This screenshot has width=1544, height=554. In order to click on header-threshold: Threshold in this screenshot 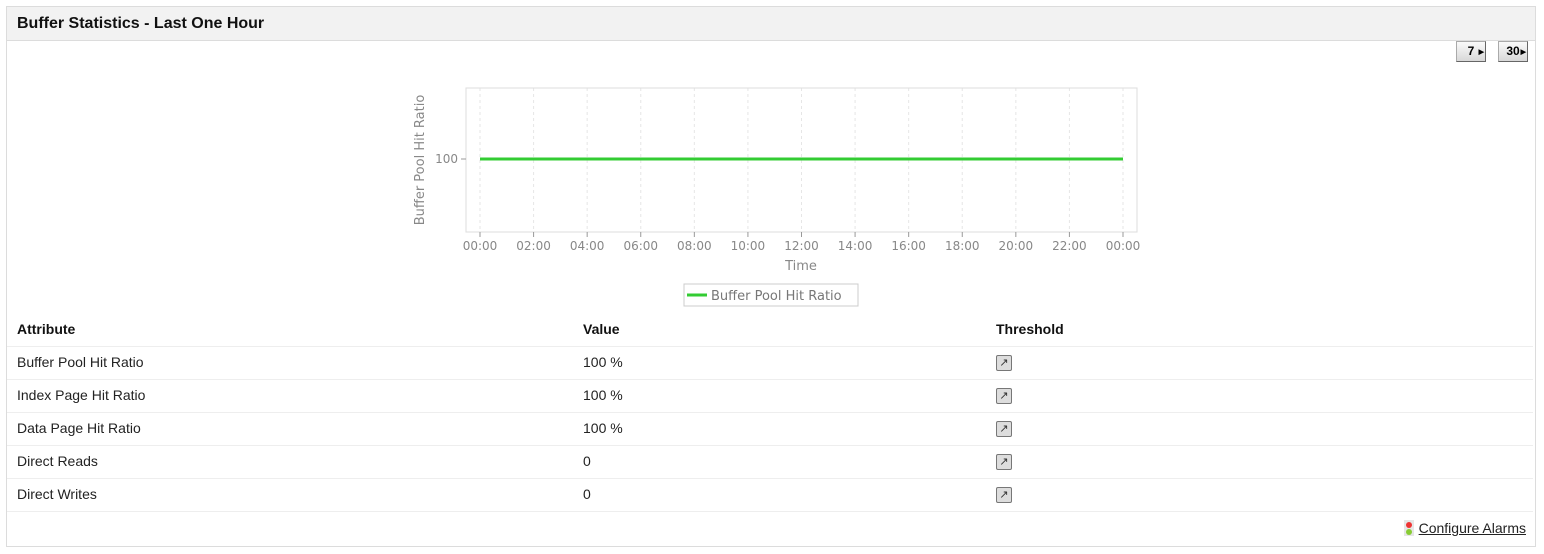, I will do `click(1030, 329)`.